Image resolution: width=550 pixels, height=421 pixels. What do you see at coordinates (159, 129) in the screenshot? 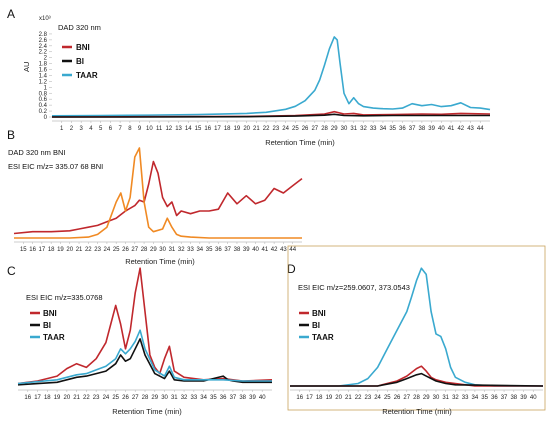
I see `panel-a-xtick-label: 11` at bounding box center [159, 129].